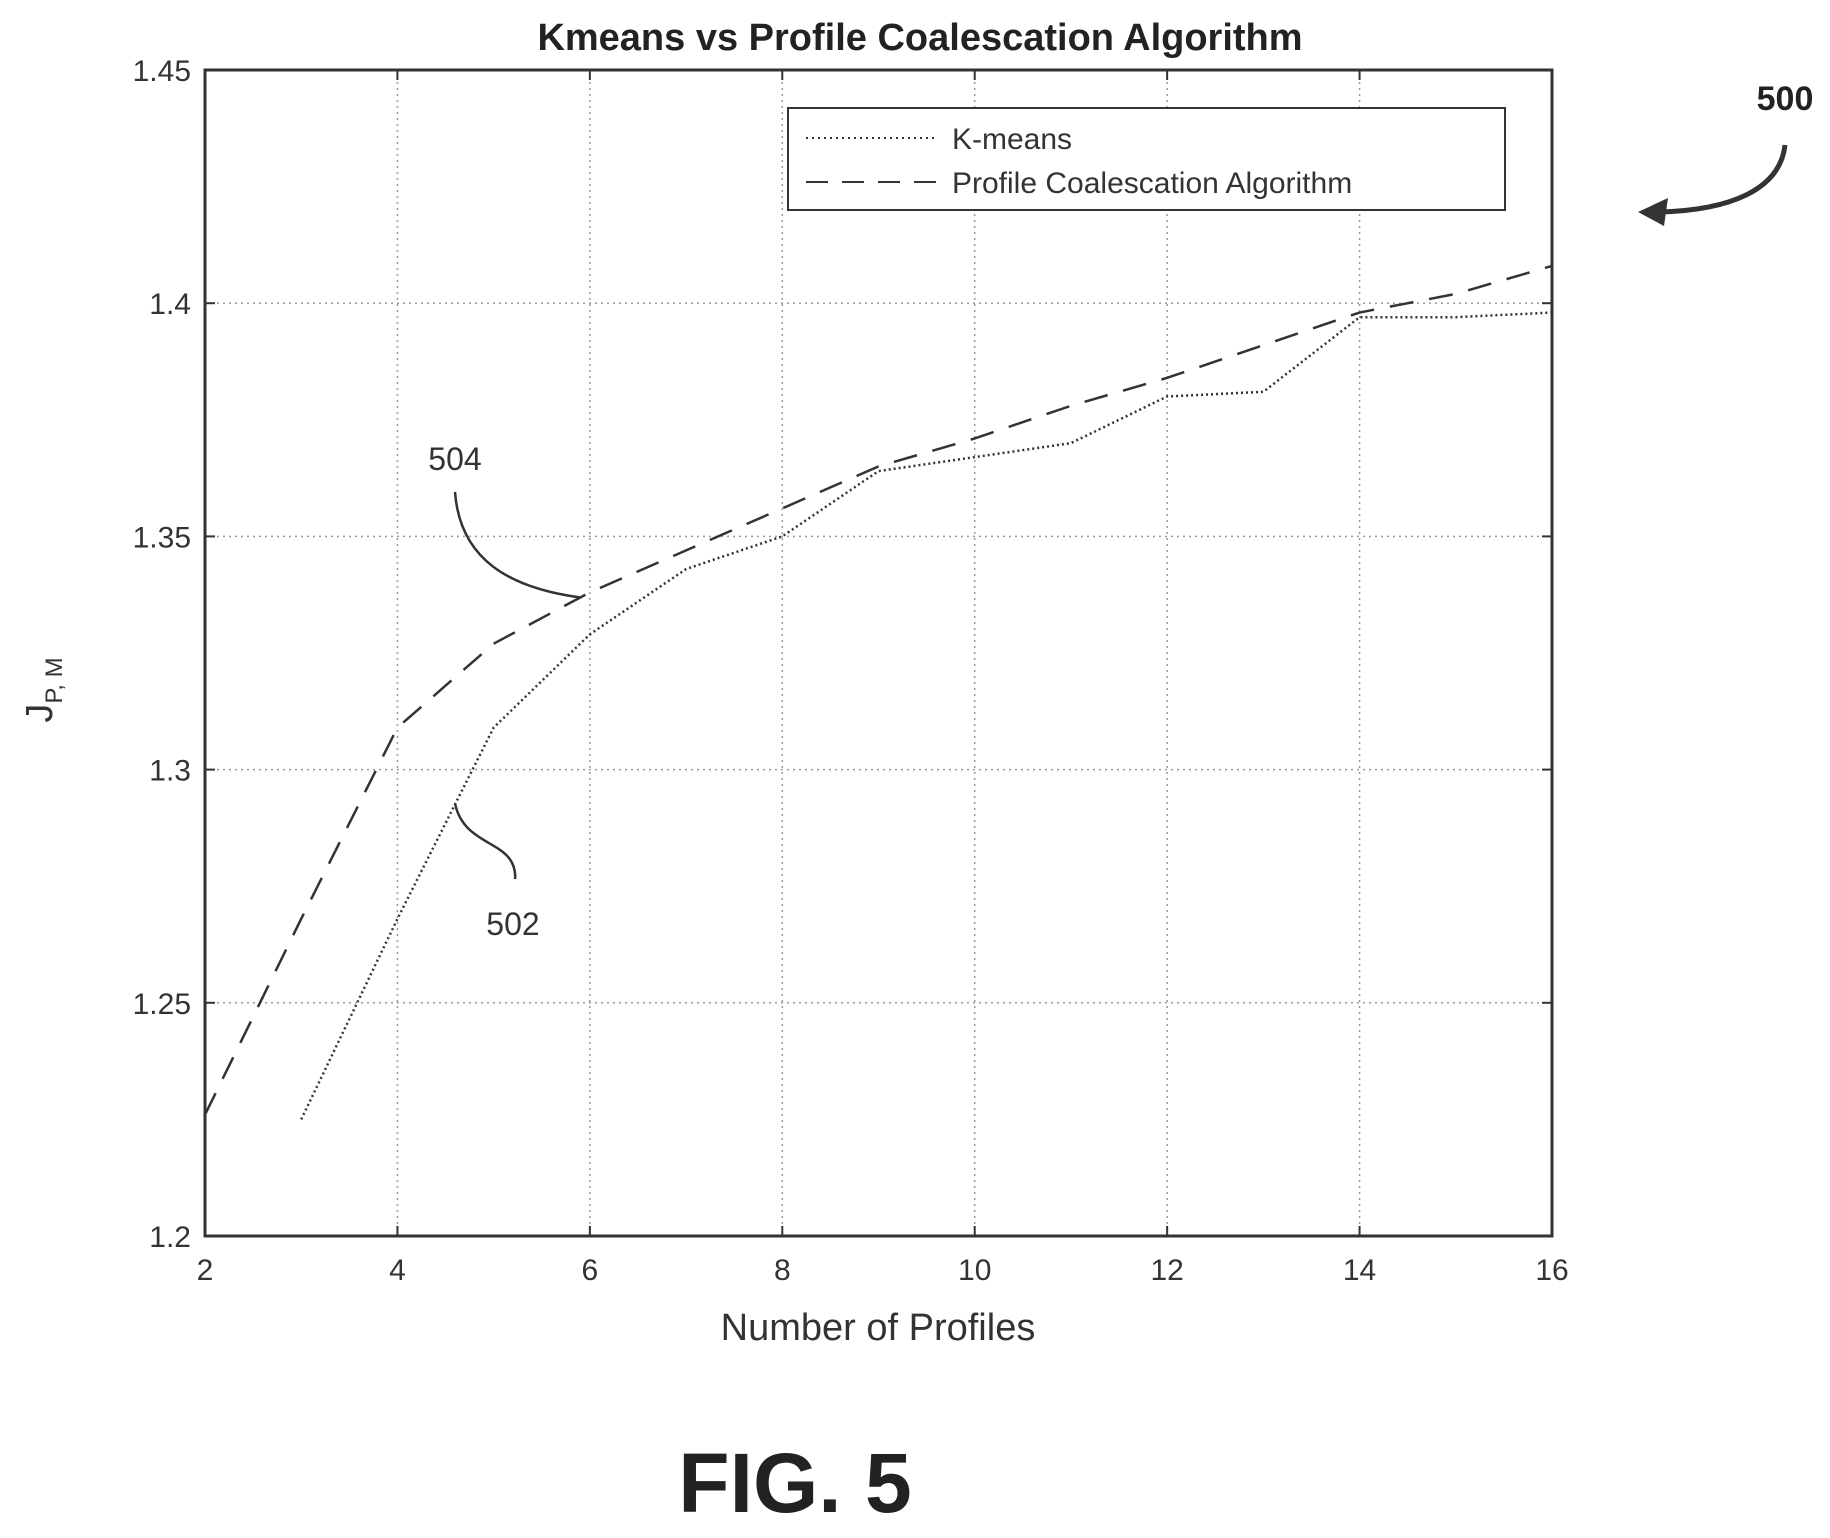  I want to click on x-tick-label: 6, so click(590, 1270).